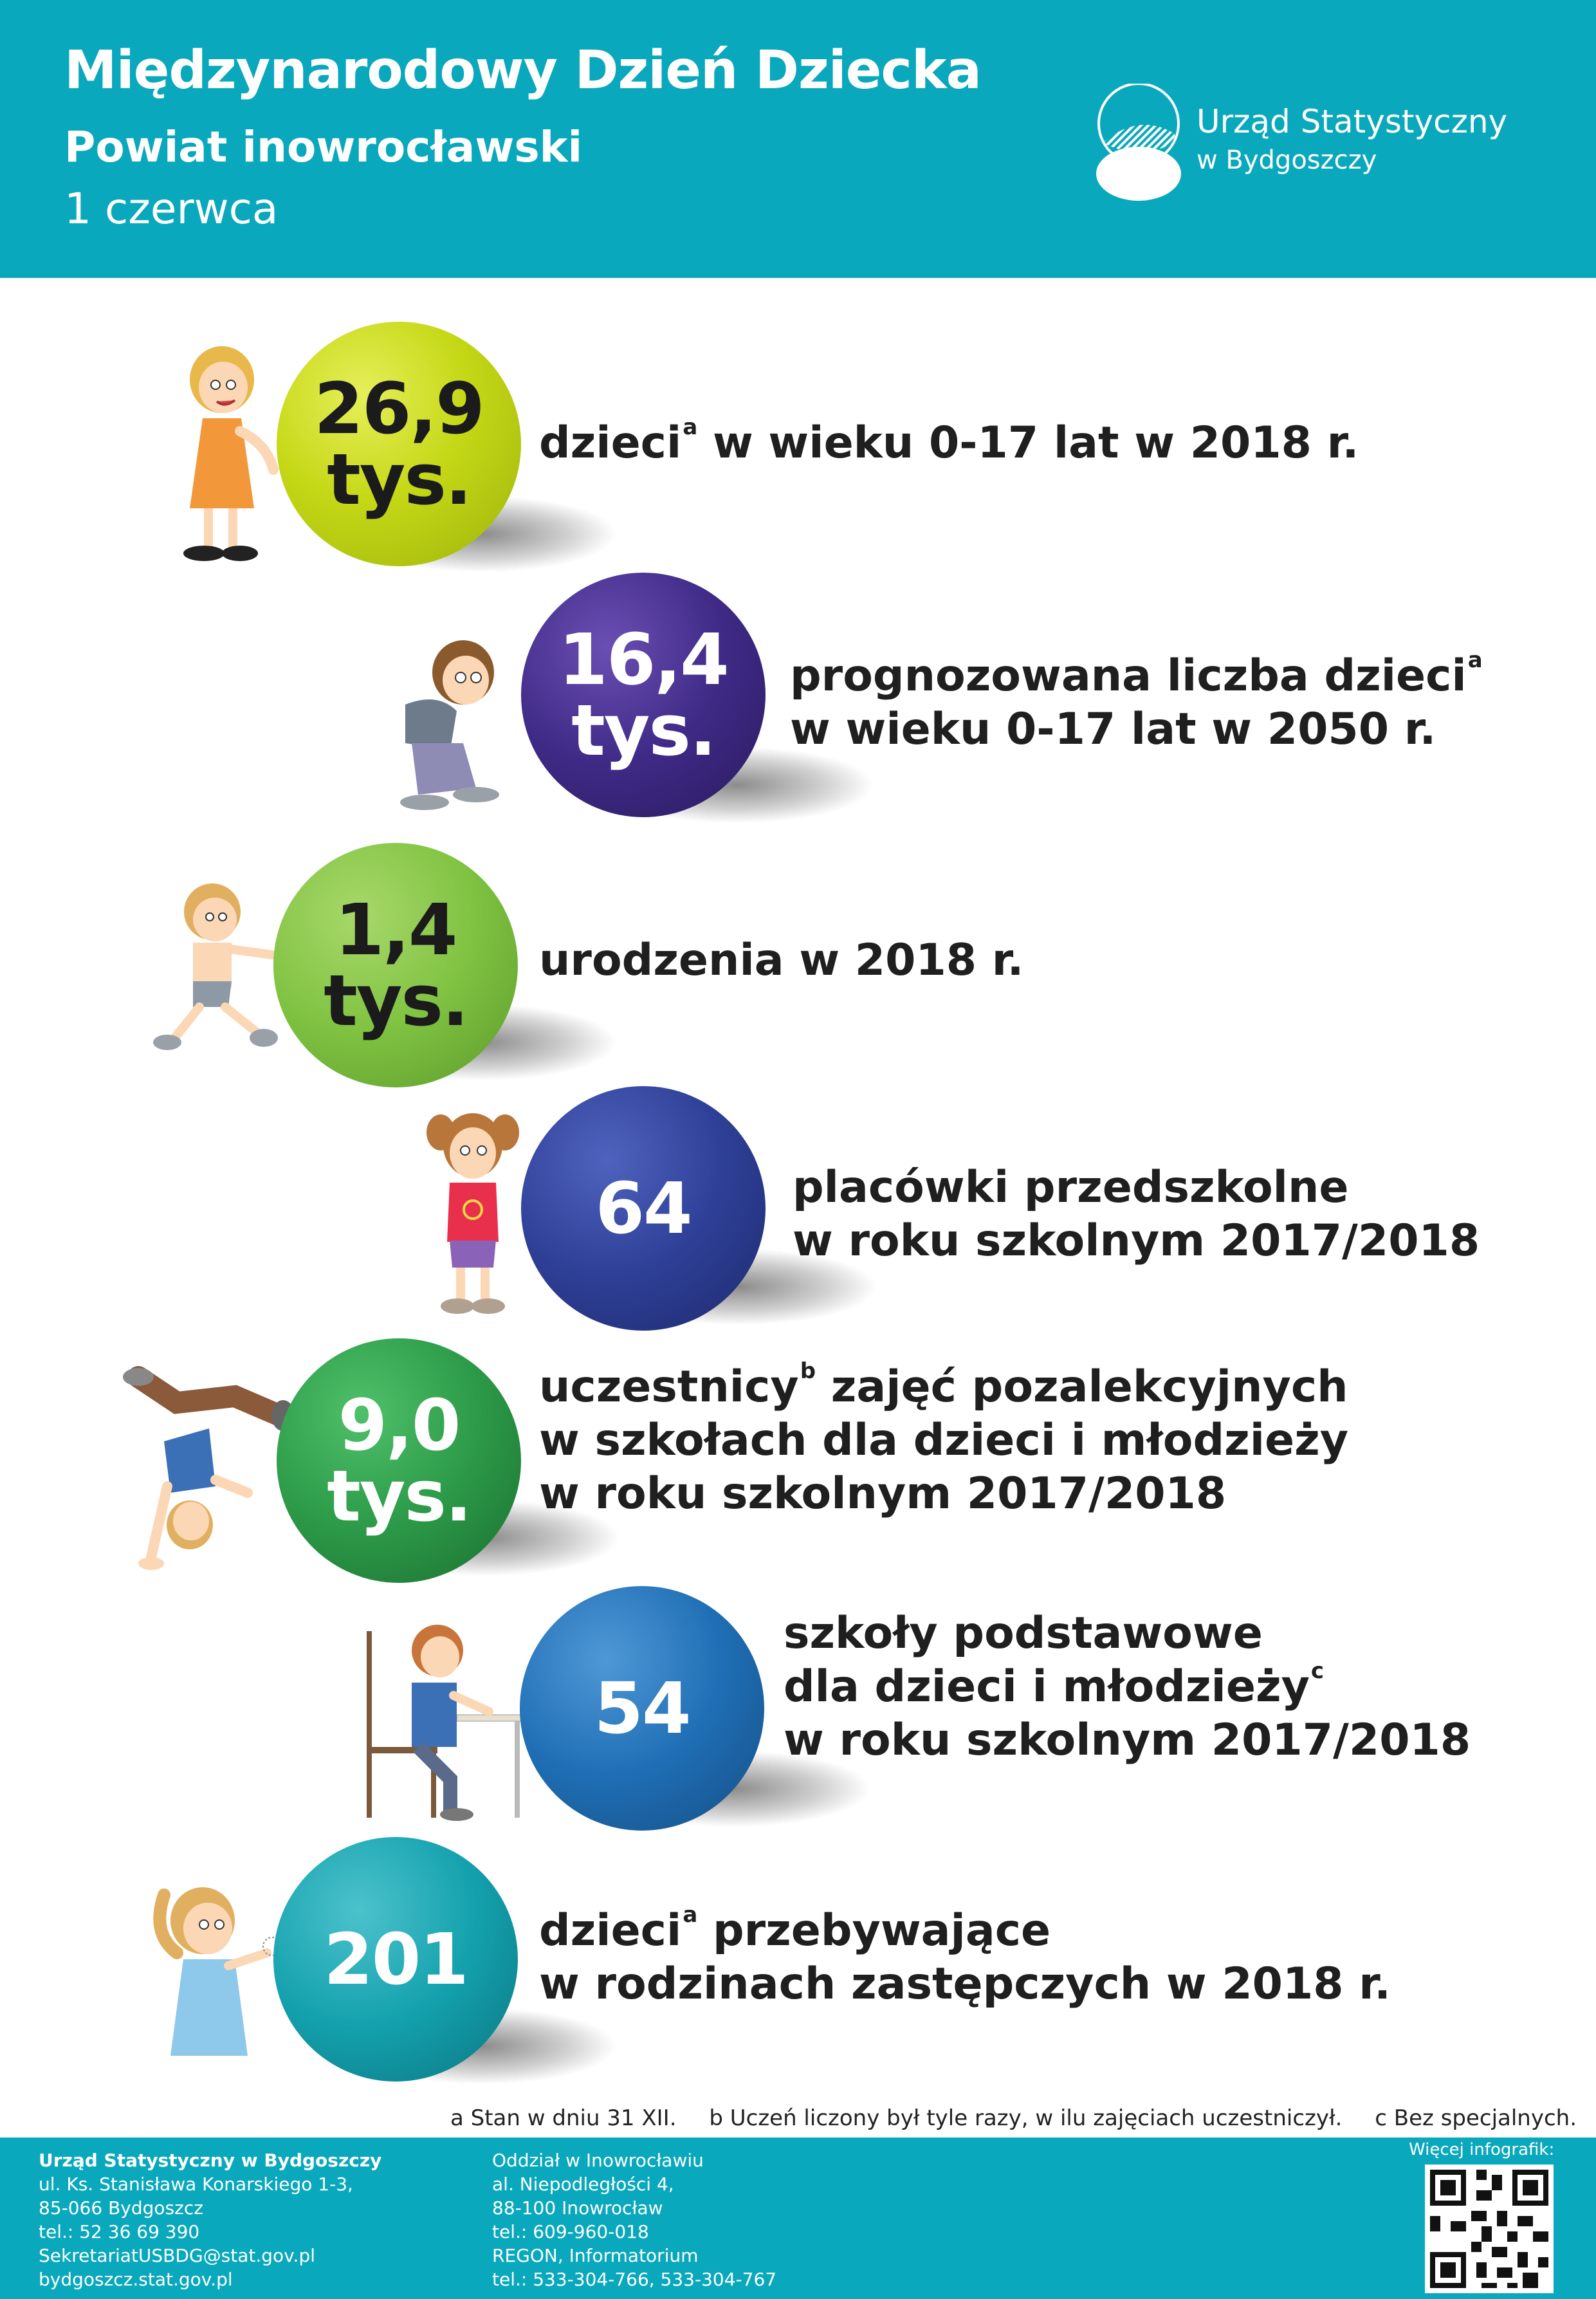 The image size is (1596, 2299). What do you see at coordinates (209, 1468) in the screenshot?
I see `boy-handstand-illustration` at bounding box center [209, 1468].